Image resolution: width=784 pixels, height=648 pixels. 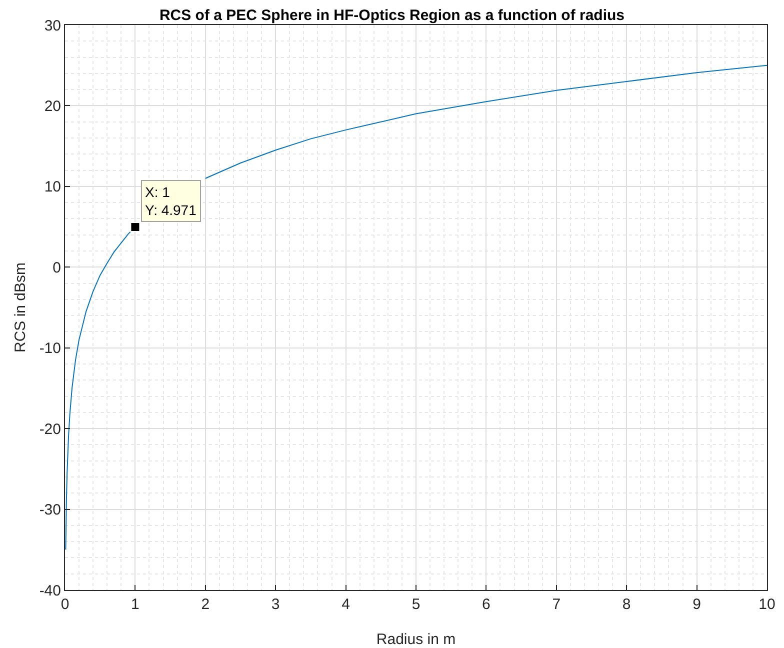 What do you see at coordinates (392, 15) in the screenshot?
I see `chart-title: RCS of a PEC Sphere in HF-Optics Region as a function of radius` at bounding box center [392, 15].